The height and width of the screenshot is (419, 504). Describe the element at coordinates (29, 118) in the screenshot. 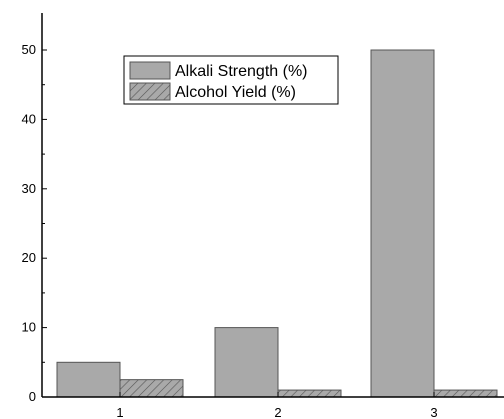

I see `y-tick-label: 40` at that location.